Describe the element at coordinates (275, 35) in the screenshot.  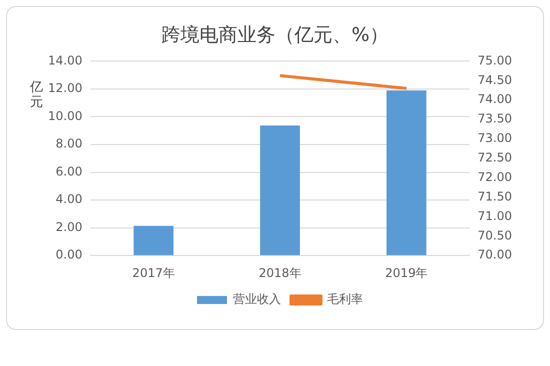
I see `chart-title: 跨境电商业务（亿元、%）` at that location.